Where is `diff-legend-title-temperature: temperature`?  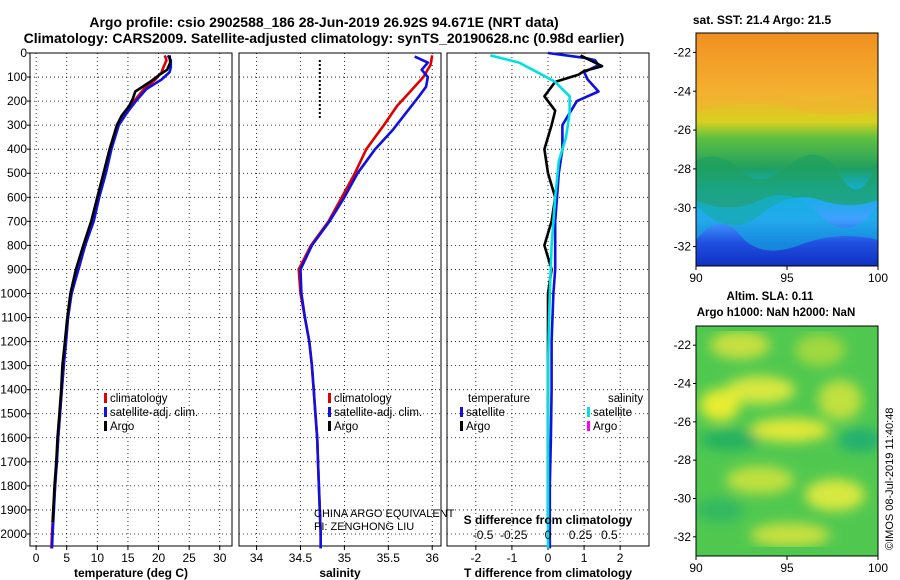 diff-legend-title-temperature: temperature is located at coordinates (499, 399).